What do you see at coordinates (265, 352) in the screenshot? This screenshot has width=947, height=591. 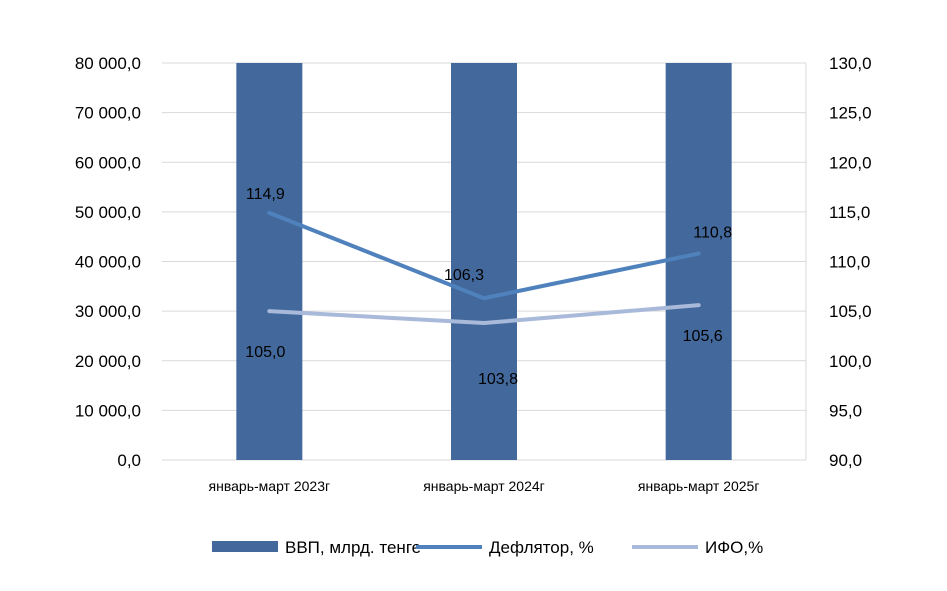 I see `data-label-ifo: 105,0` at bounding box center [265, 352].